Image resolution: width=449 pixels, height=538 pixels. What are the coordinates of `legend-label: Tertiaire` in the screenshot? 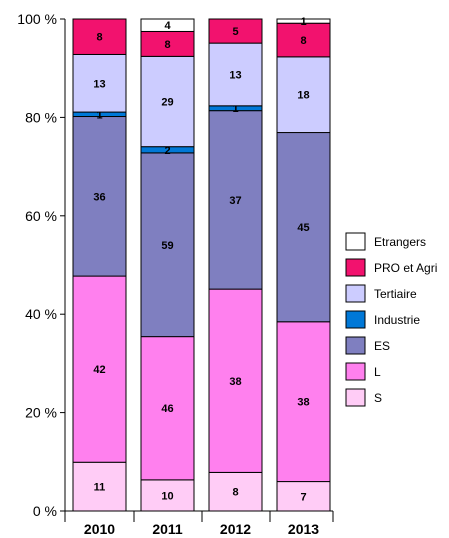 It's located at (395, 294).